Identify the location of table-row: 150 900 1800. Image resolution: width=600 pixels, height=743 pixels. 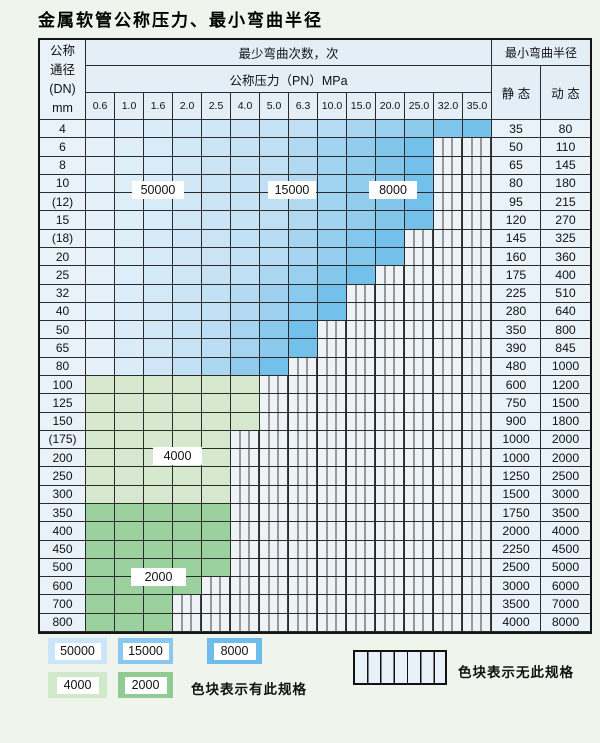
(315, 421).